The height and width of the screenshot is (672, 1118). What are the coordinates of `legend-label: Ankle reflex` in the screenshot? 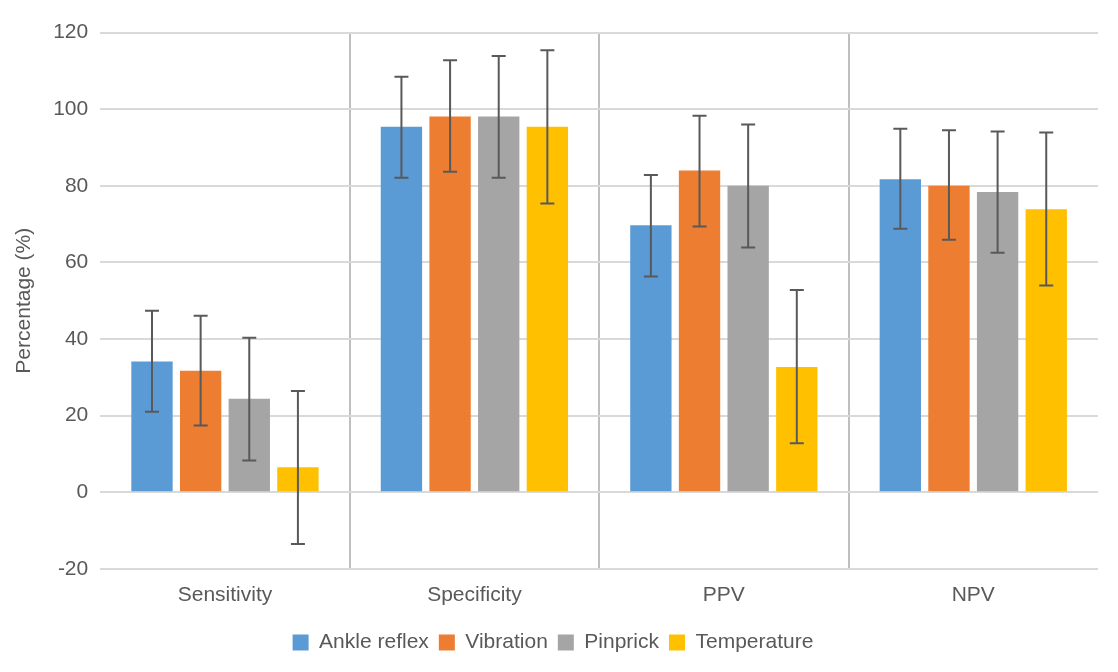 It's located at (374, 641).